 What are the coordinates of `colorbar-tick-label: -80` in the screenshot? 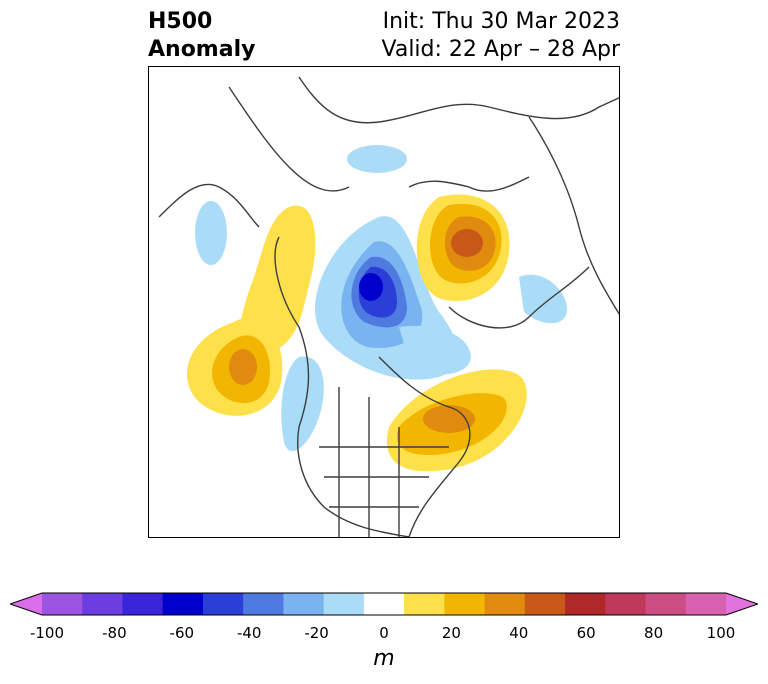 It's located at (114, 633).